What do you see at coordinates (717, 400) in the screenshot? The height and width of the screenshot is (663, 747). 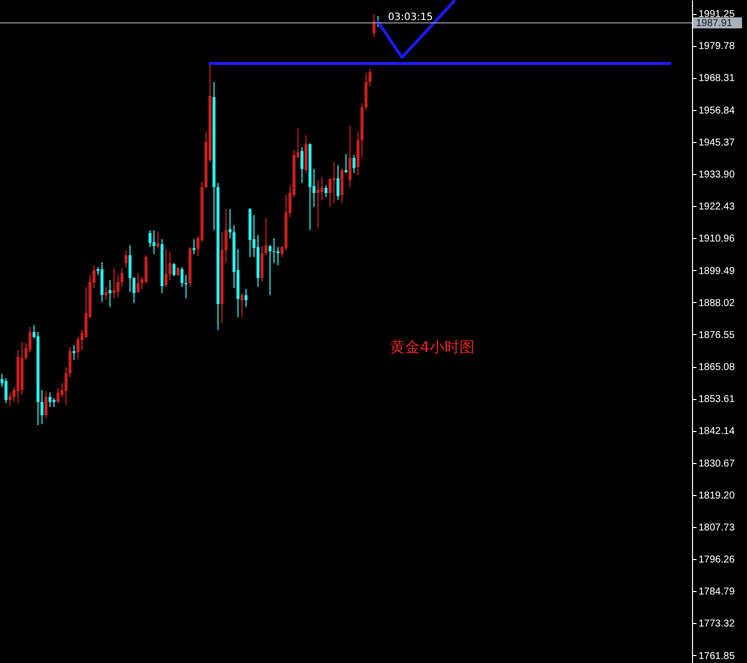 I see `y-tick-label: 1853.61` at bounding box center [717, 400].